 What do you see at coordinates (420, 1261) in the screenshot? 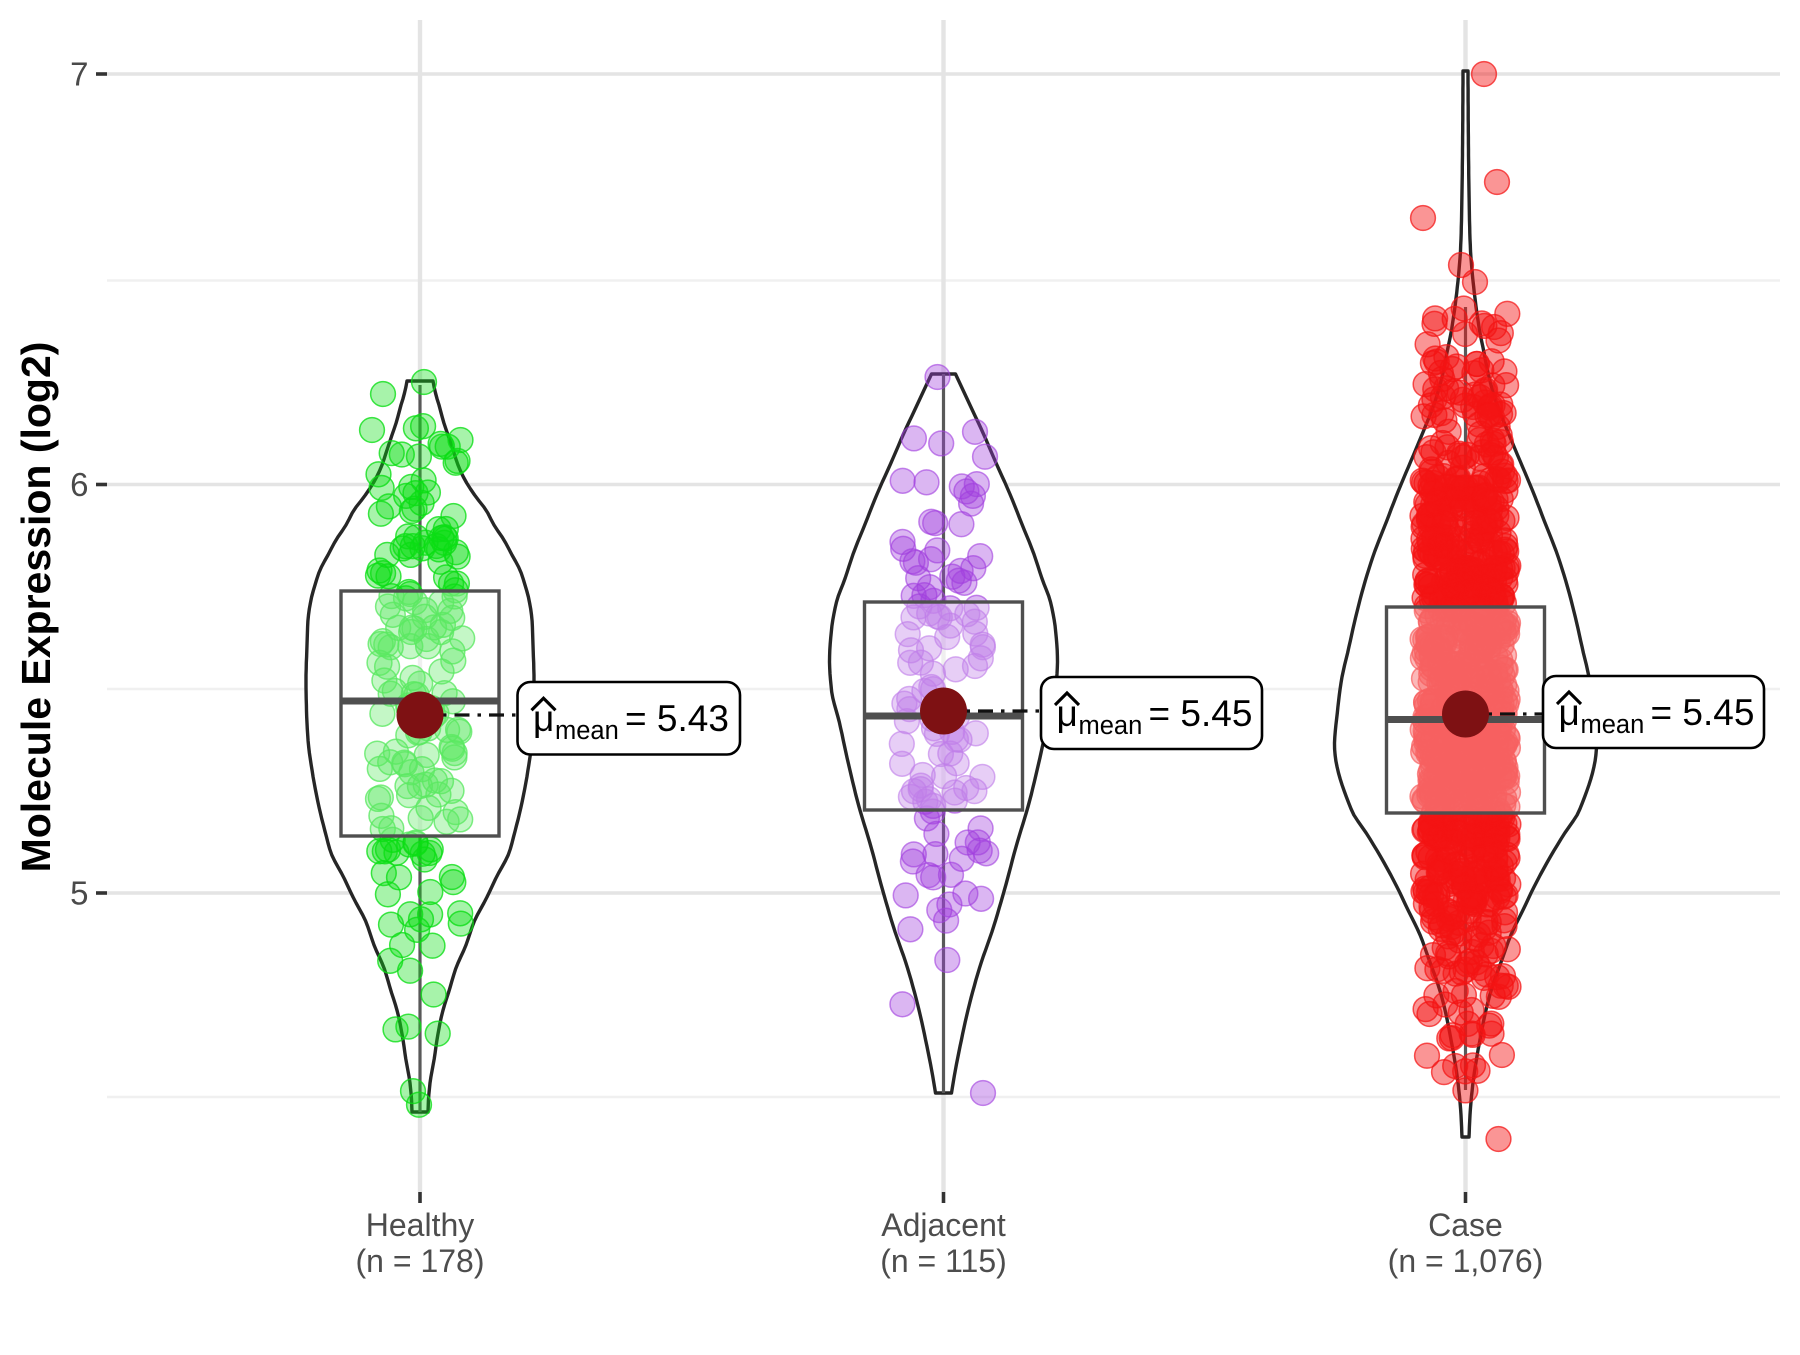
I see `svg-text: (n = 178)` at bounding box center [420, 1261].